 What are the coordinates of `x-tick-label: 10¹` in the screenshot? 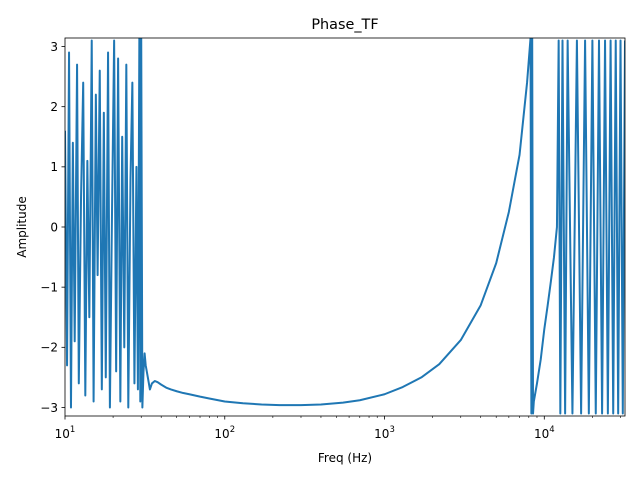 It's located at (65, 433).